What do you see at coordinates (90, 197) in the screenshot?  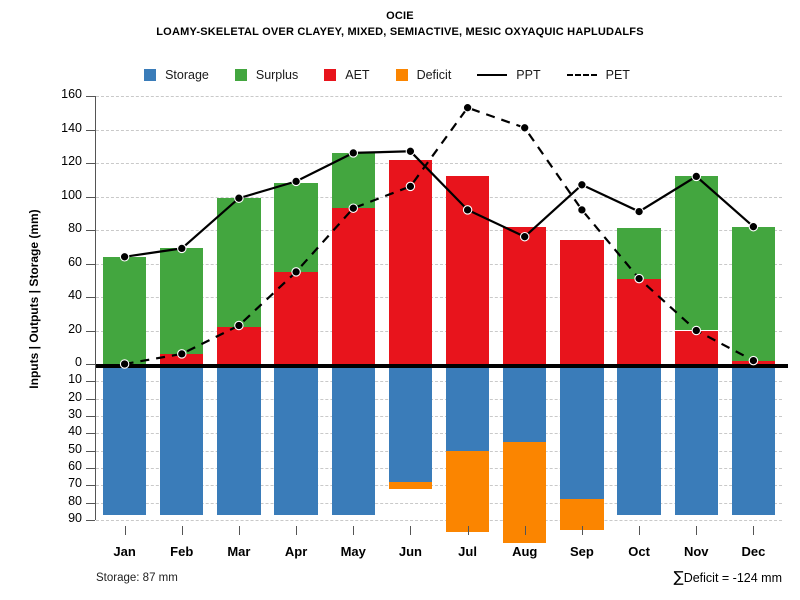 I see `ytick-up-100-tick` at bounding box center [90, 197].